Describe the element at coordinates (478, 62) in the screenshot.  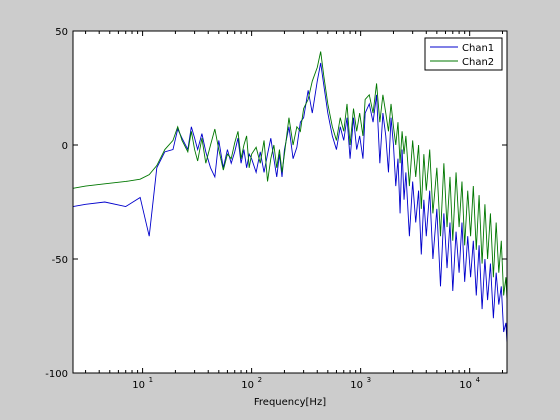
I see `legend-label-chan2: Chan2` at that location.